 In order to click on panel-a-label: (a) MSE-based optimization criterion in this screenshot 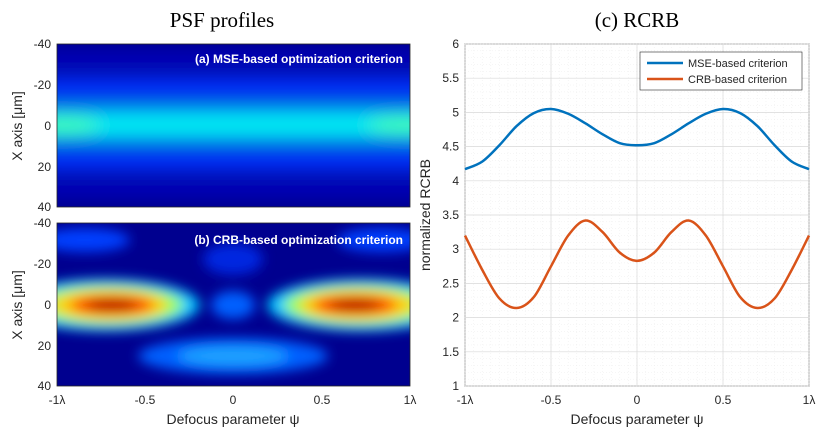, I will do `click(299, 59)`.